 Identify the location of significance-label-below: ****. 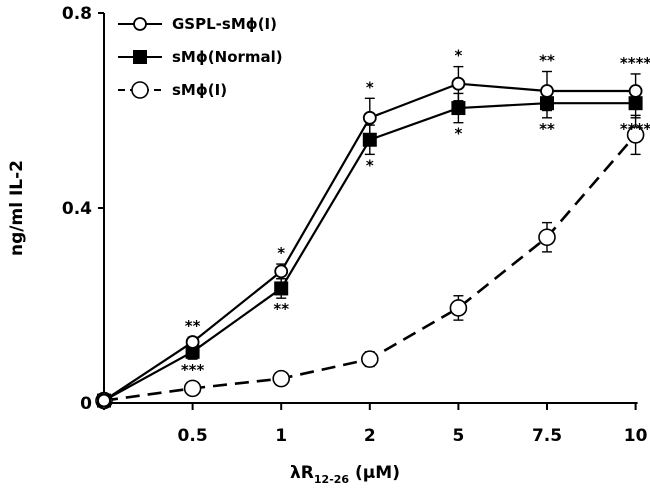
(635, 129).